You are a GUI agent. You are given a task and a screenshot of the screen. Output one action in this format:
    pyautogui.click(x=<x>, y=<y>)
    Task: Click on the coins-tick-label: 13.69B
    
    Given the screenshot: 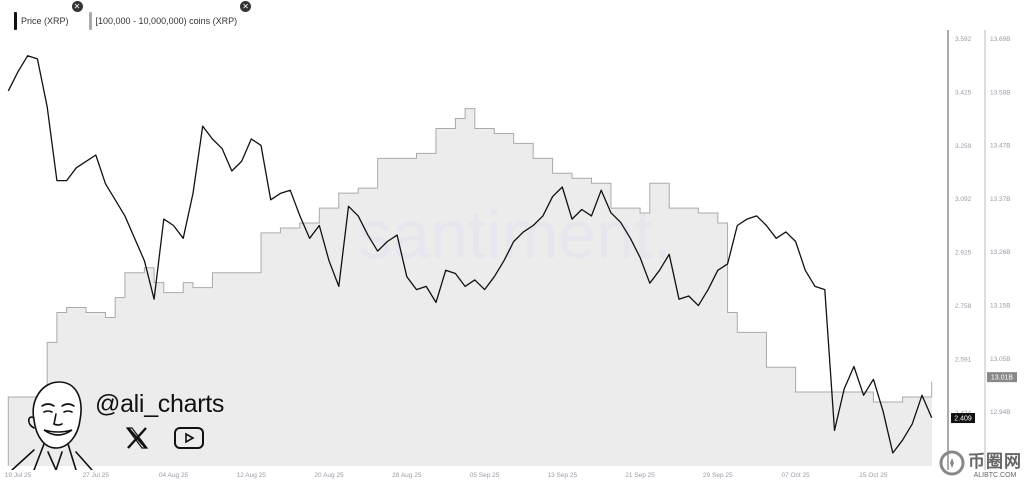 What is the action you would take?
    pyautogui.click(x=1000, y=39)
    